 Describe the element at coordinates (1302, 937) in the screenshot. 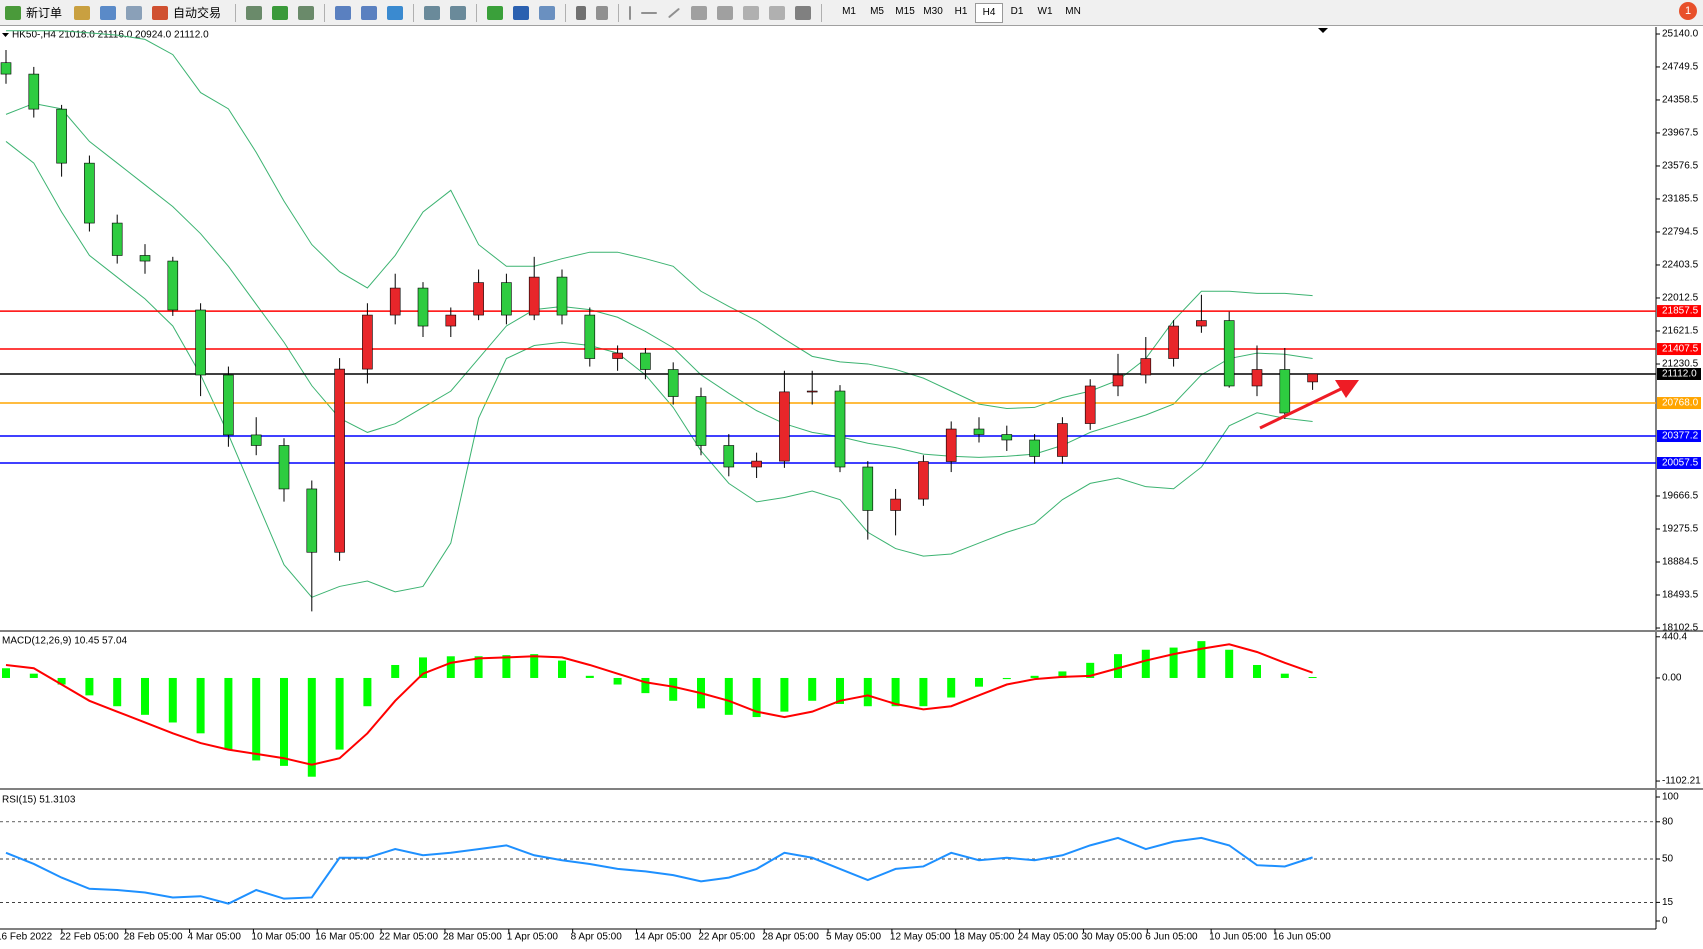

I see `x-tick-label: 16 Jun 05:00` at that location.